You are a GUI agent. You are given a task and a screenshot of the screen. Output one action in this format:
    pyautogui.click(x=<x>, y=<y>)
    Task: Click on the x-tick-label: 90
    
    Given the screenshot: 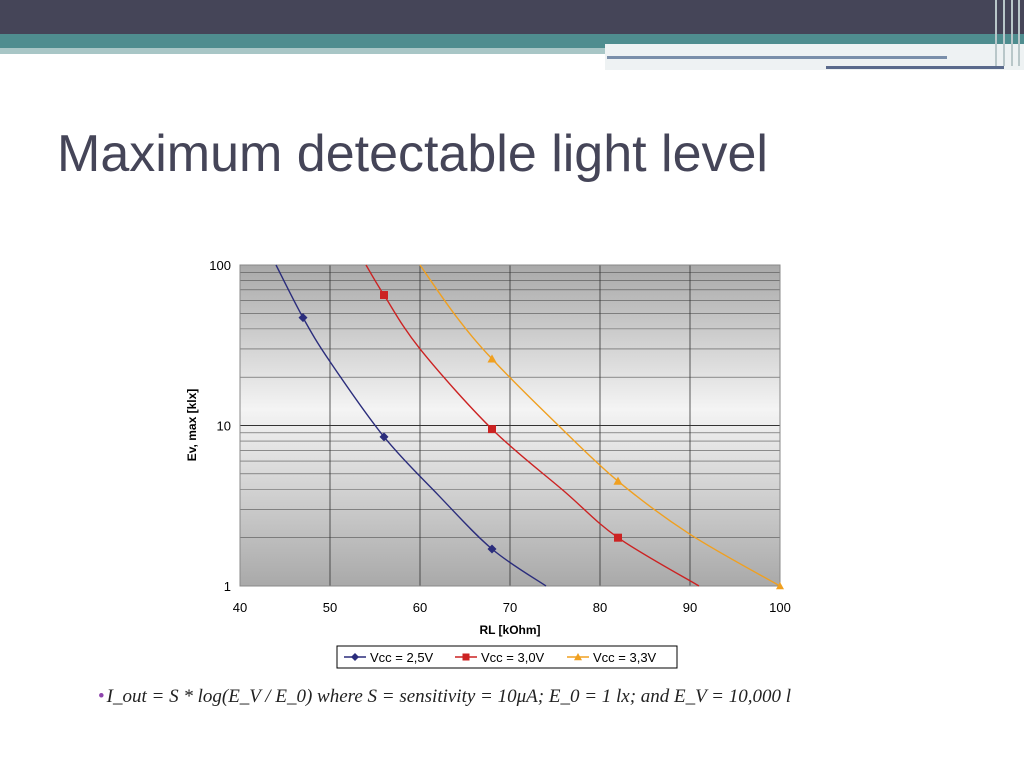 What is the action you would take?
    pyautogui.click(x=690, y=607)
    